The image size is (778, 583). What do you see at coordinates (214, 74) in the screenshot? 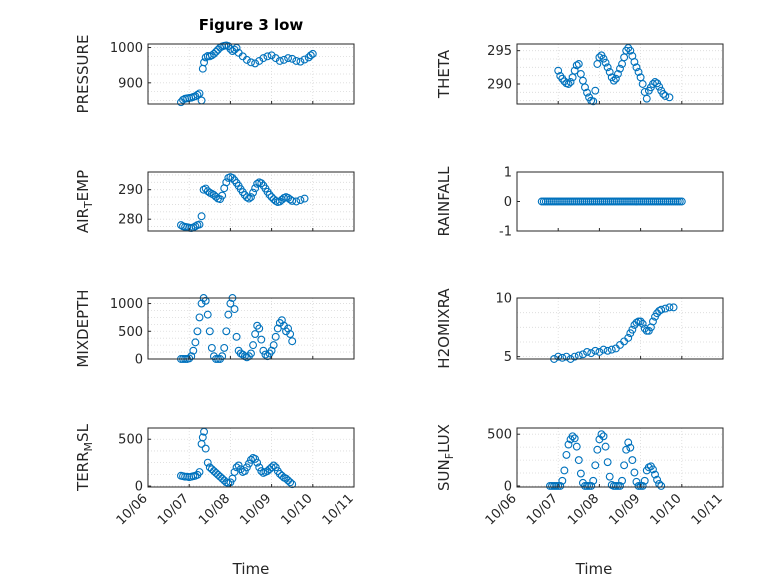
I see `subplot-1: 900 1000 PRESSURE` at bounding box center [214, 74].